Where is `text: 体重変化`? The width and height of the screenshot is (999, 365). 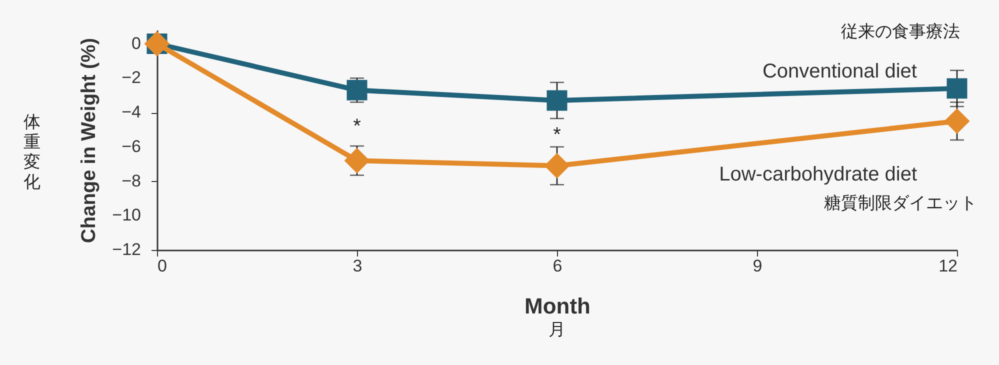
text: 体重変化 is located at coordinates (32, 152).